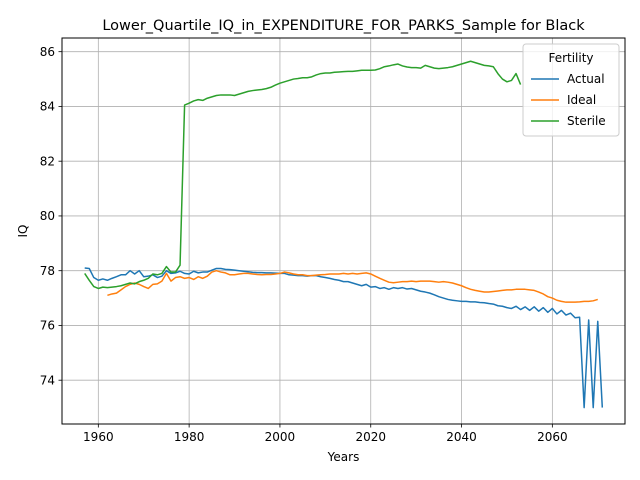  Describe the element at coordinates (586, 121) in the screenshot. I see `legend-label-sterile: Sterile` at that location.